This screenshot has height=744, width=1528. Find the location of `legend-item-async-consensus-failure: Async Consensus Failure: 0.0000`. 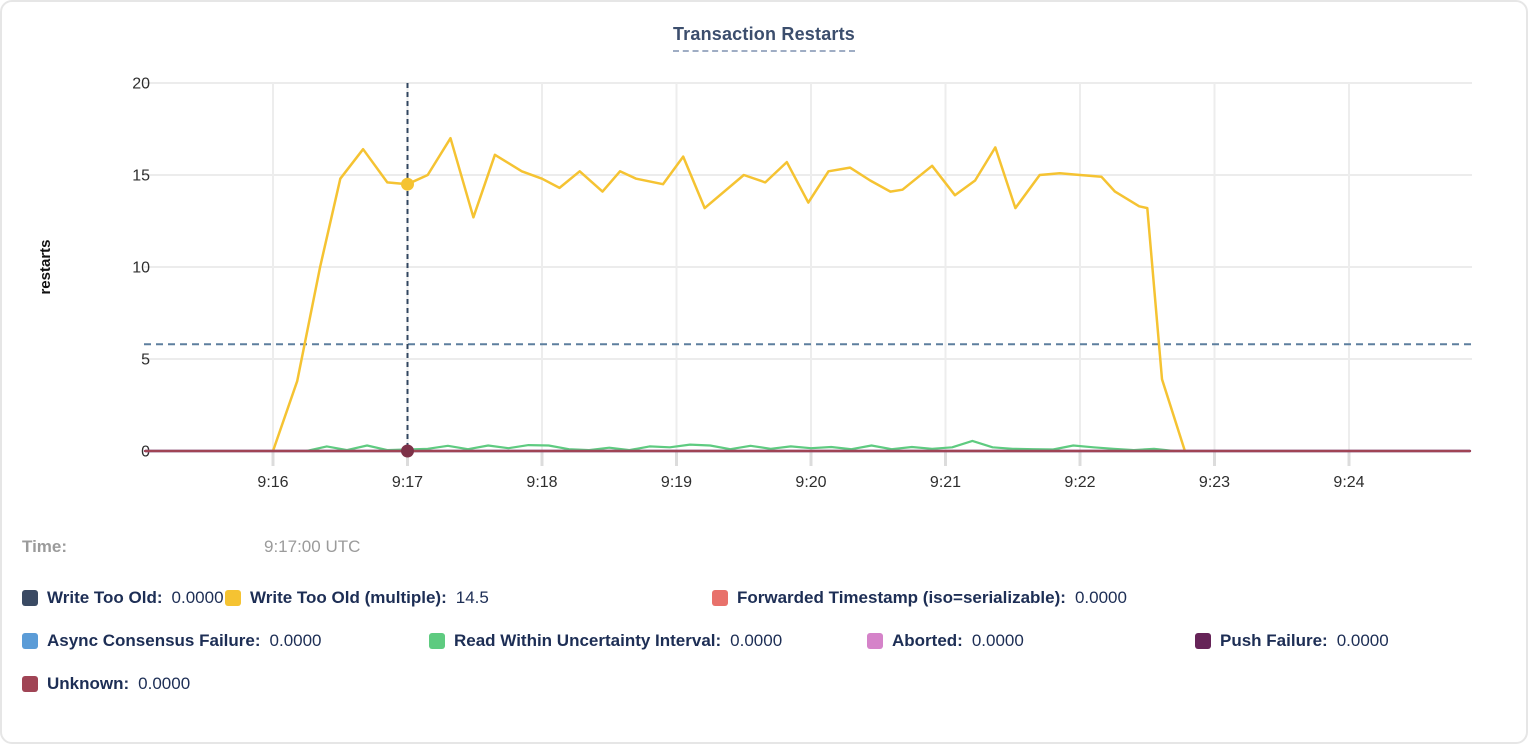

legend-item-async-consensus-failure: Async Consensus Failure: 0.0000 is located at coordinates (225, 641).